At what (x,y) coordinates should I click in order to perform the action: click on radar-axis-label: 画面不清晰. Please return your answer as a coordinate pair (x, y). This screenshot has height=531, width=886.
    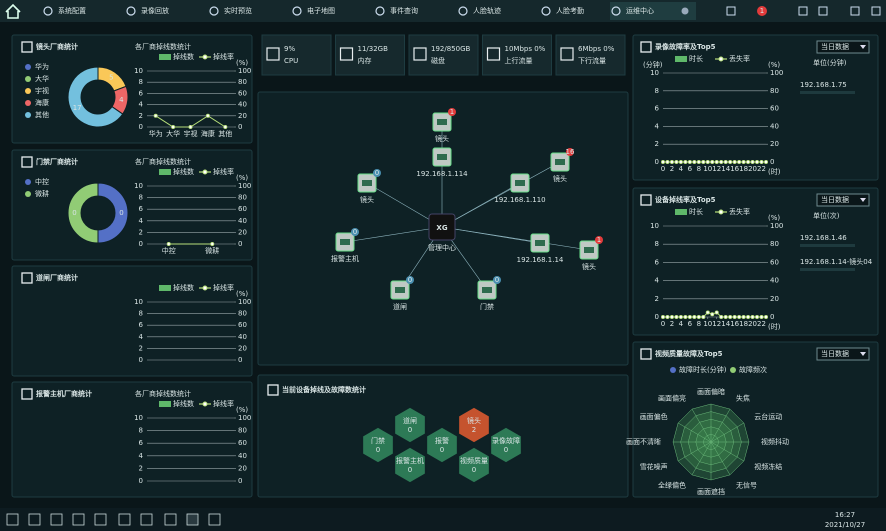
    Looking at the image, I should click on (643, 441).